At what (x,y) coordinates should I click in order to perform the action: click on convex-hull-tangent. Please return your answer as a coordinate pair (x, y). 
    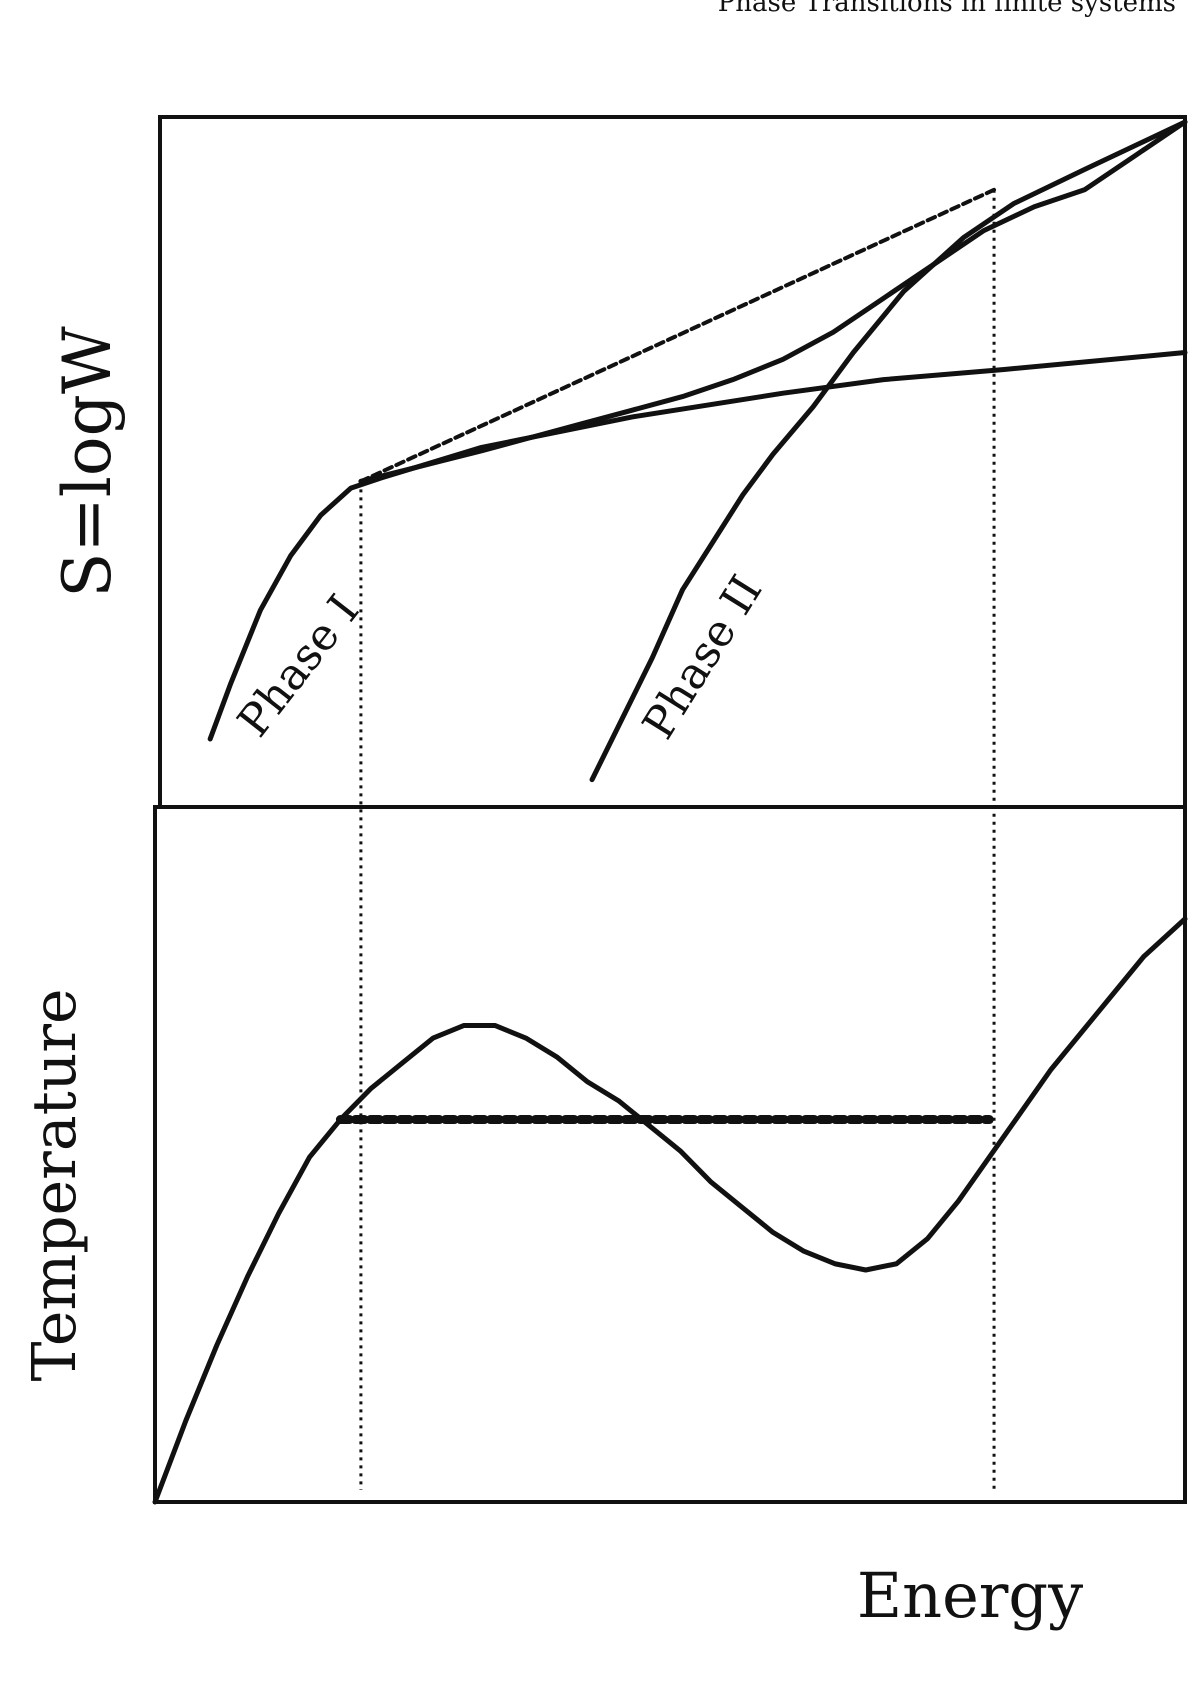
    Looking at the image, I should click on (677, 335).